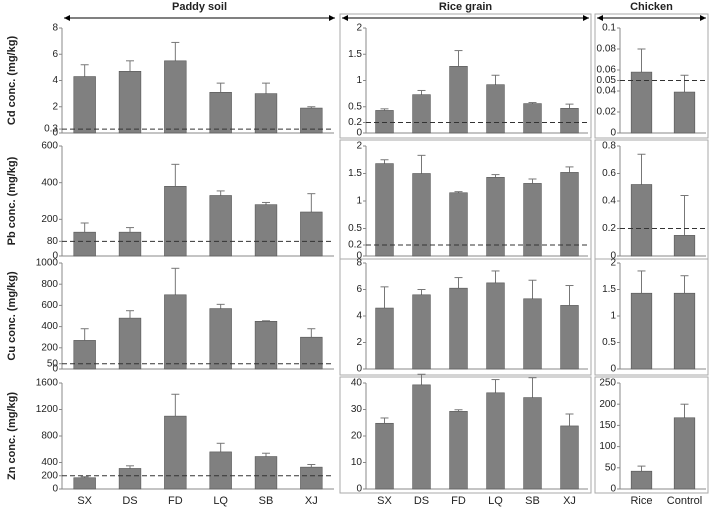 The image size is (713, 514). What do you see at coordinates (47, 383) in the screenshot?
I see `y-tick-label: 1600` at bounding box center [47, 383].